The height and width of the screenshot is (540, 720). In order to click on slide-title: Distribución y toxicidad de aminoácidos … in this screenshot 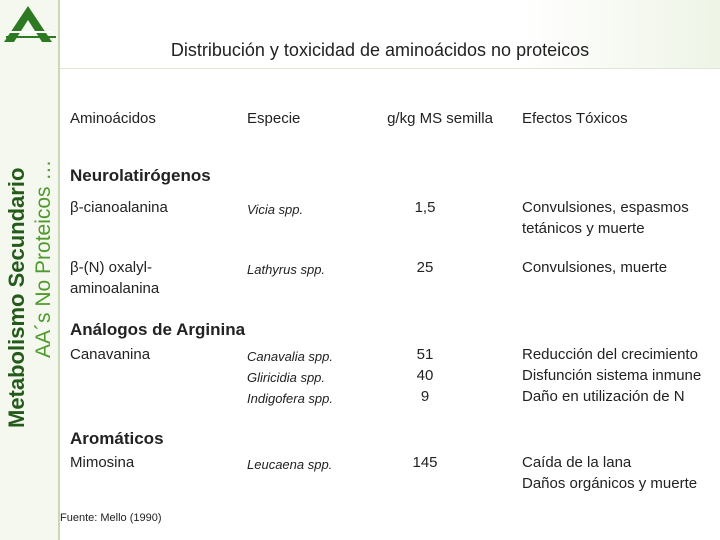, I will do `click(380, 50)`.